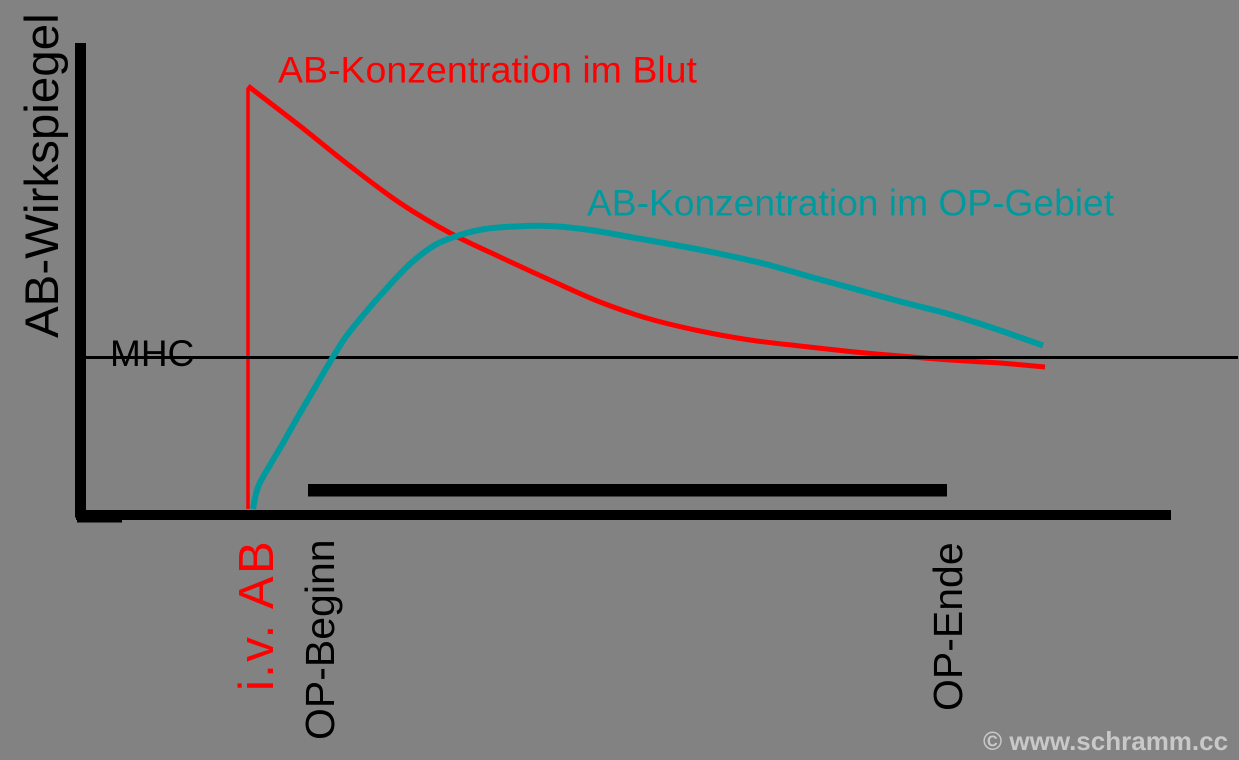 Image resolution: width=1239 pixels, height=760 pixels. What do you see at coordinates (948, 626) in the screenshot?
I see `svg-text: OP-Ende` at bounding box center [948, 626].